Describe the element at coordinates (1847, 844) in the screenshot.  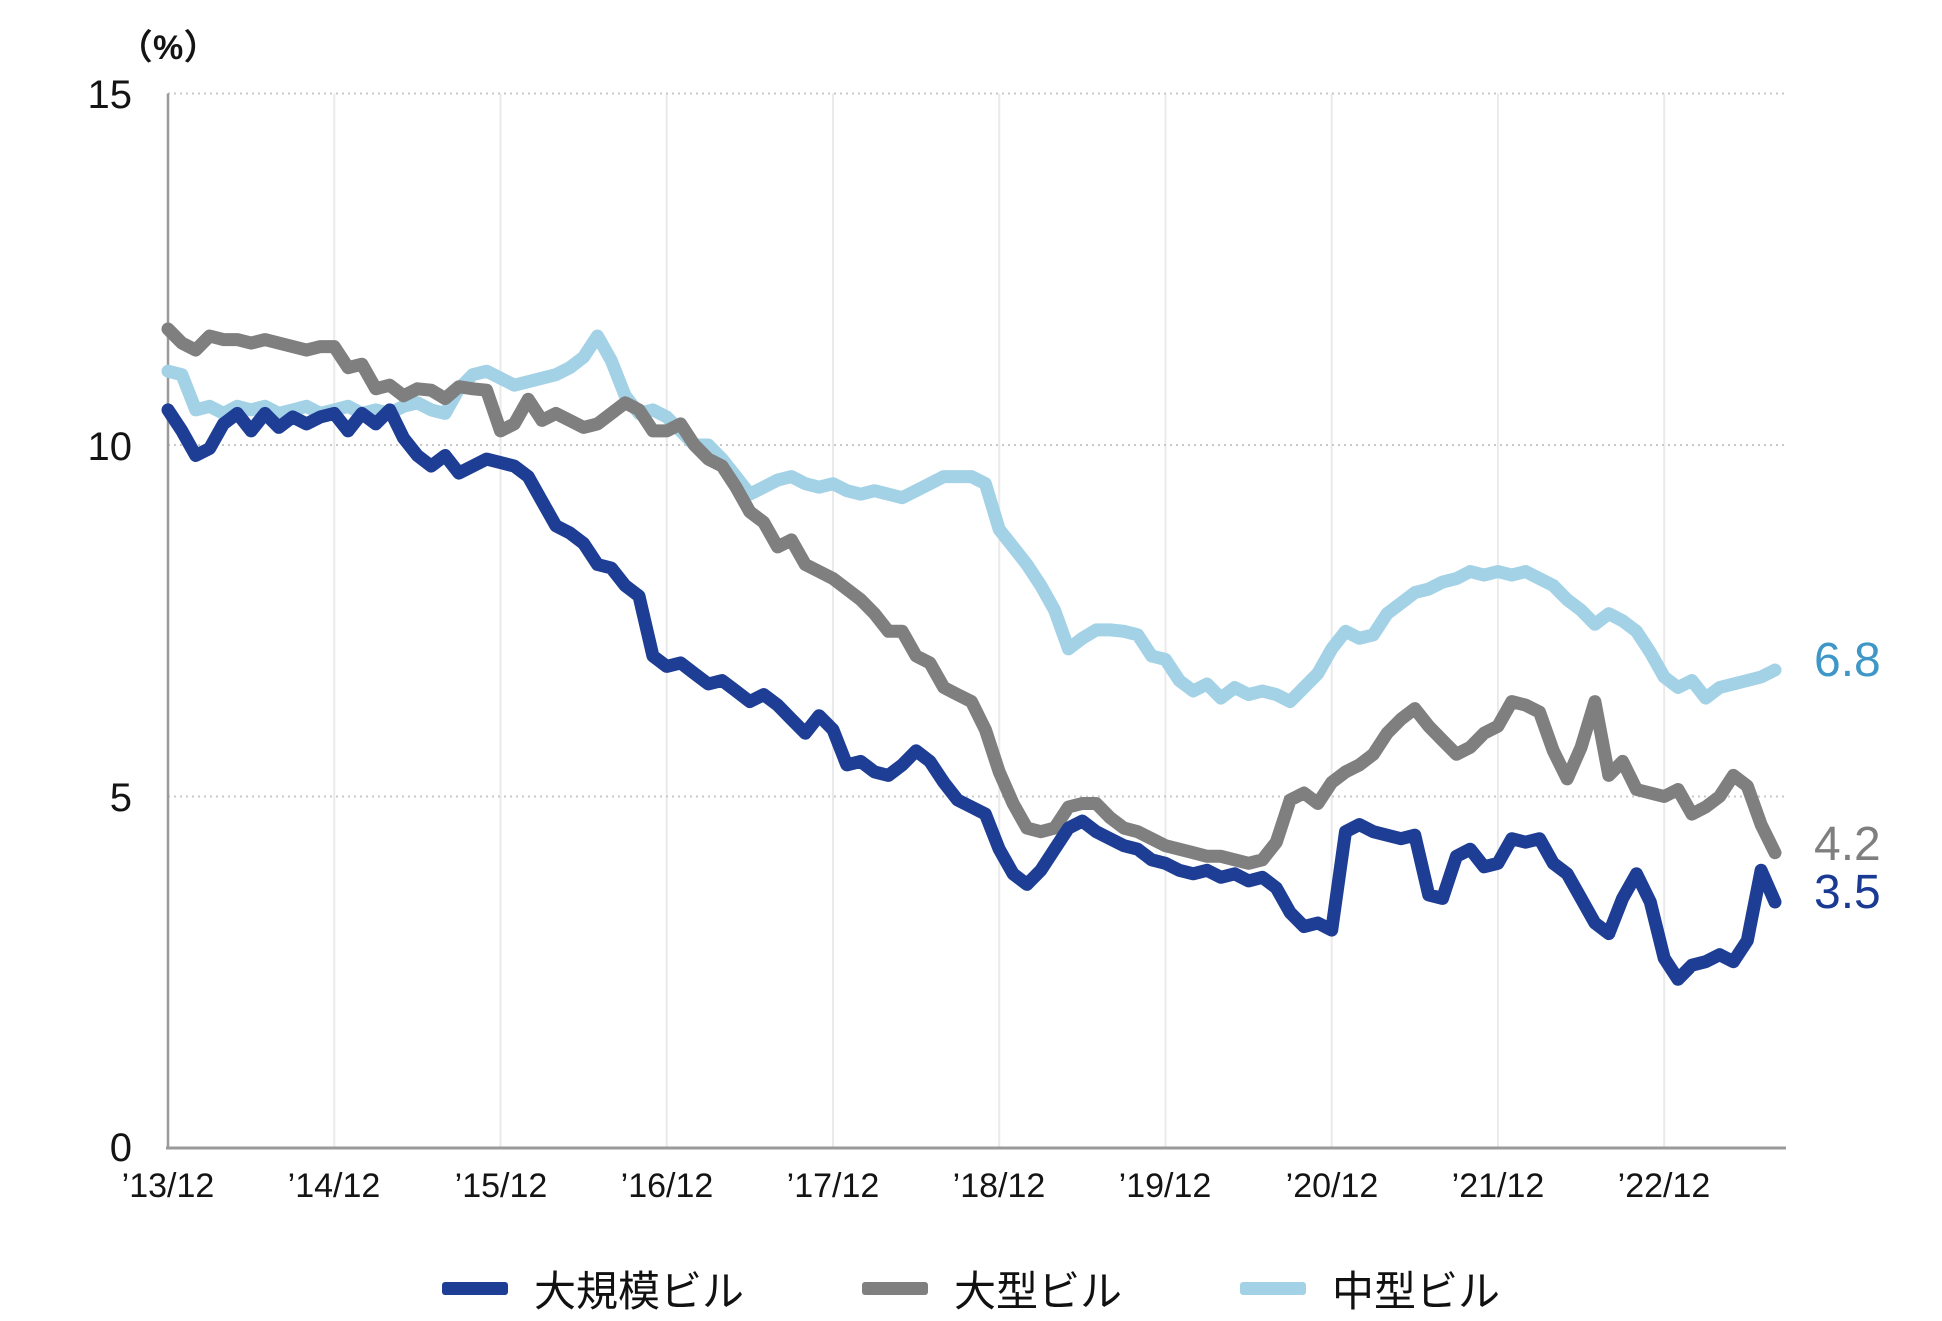
I see `end-value-label-large-bldg: 4.2` at that location.